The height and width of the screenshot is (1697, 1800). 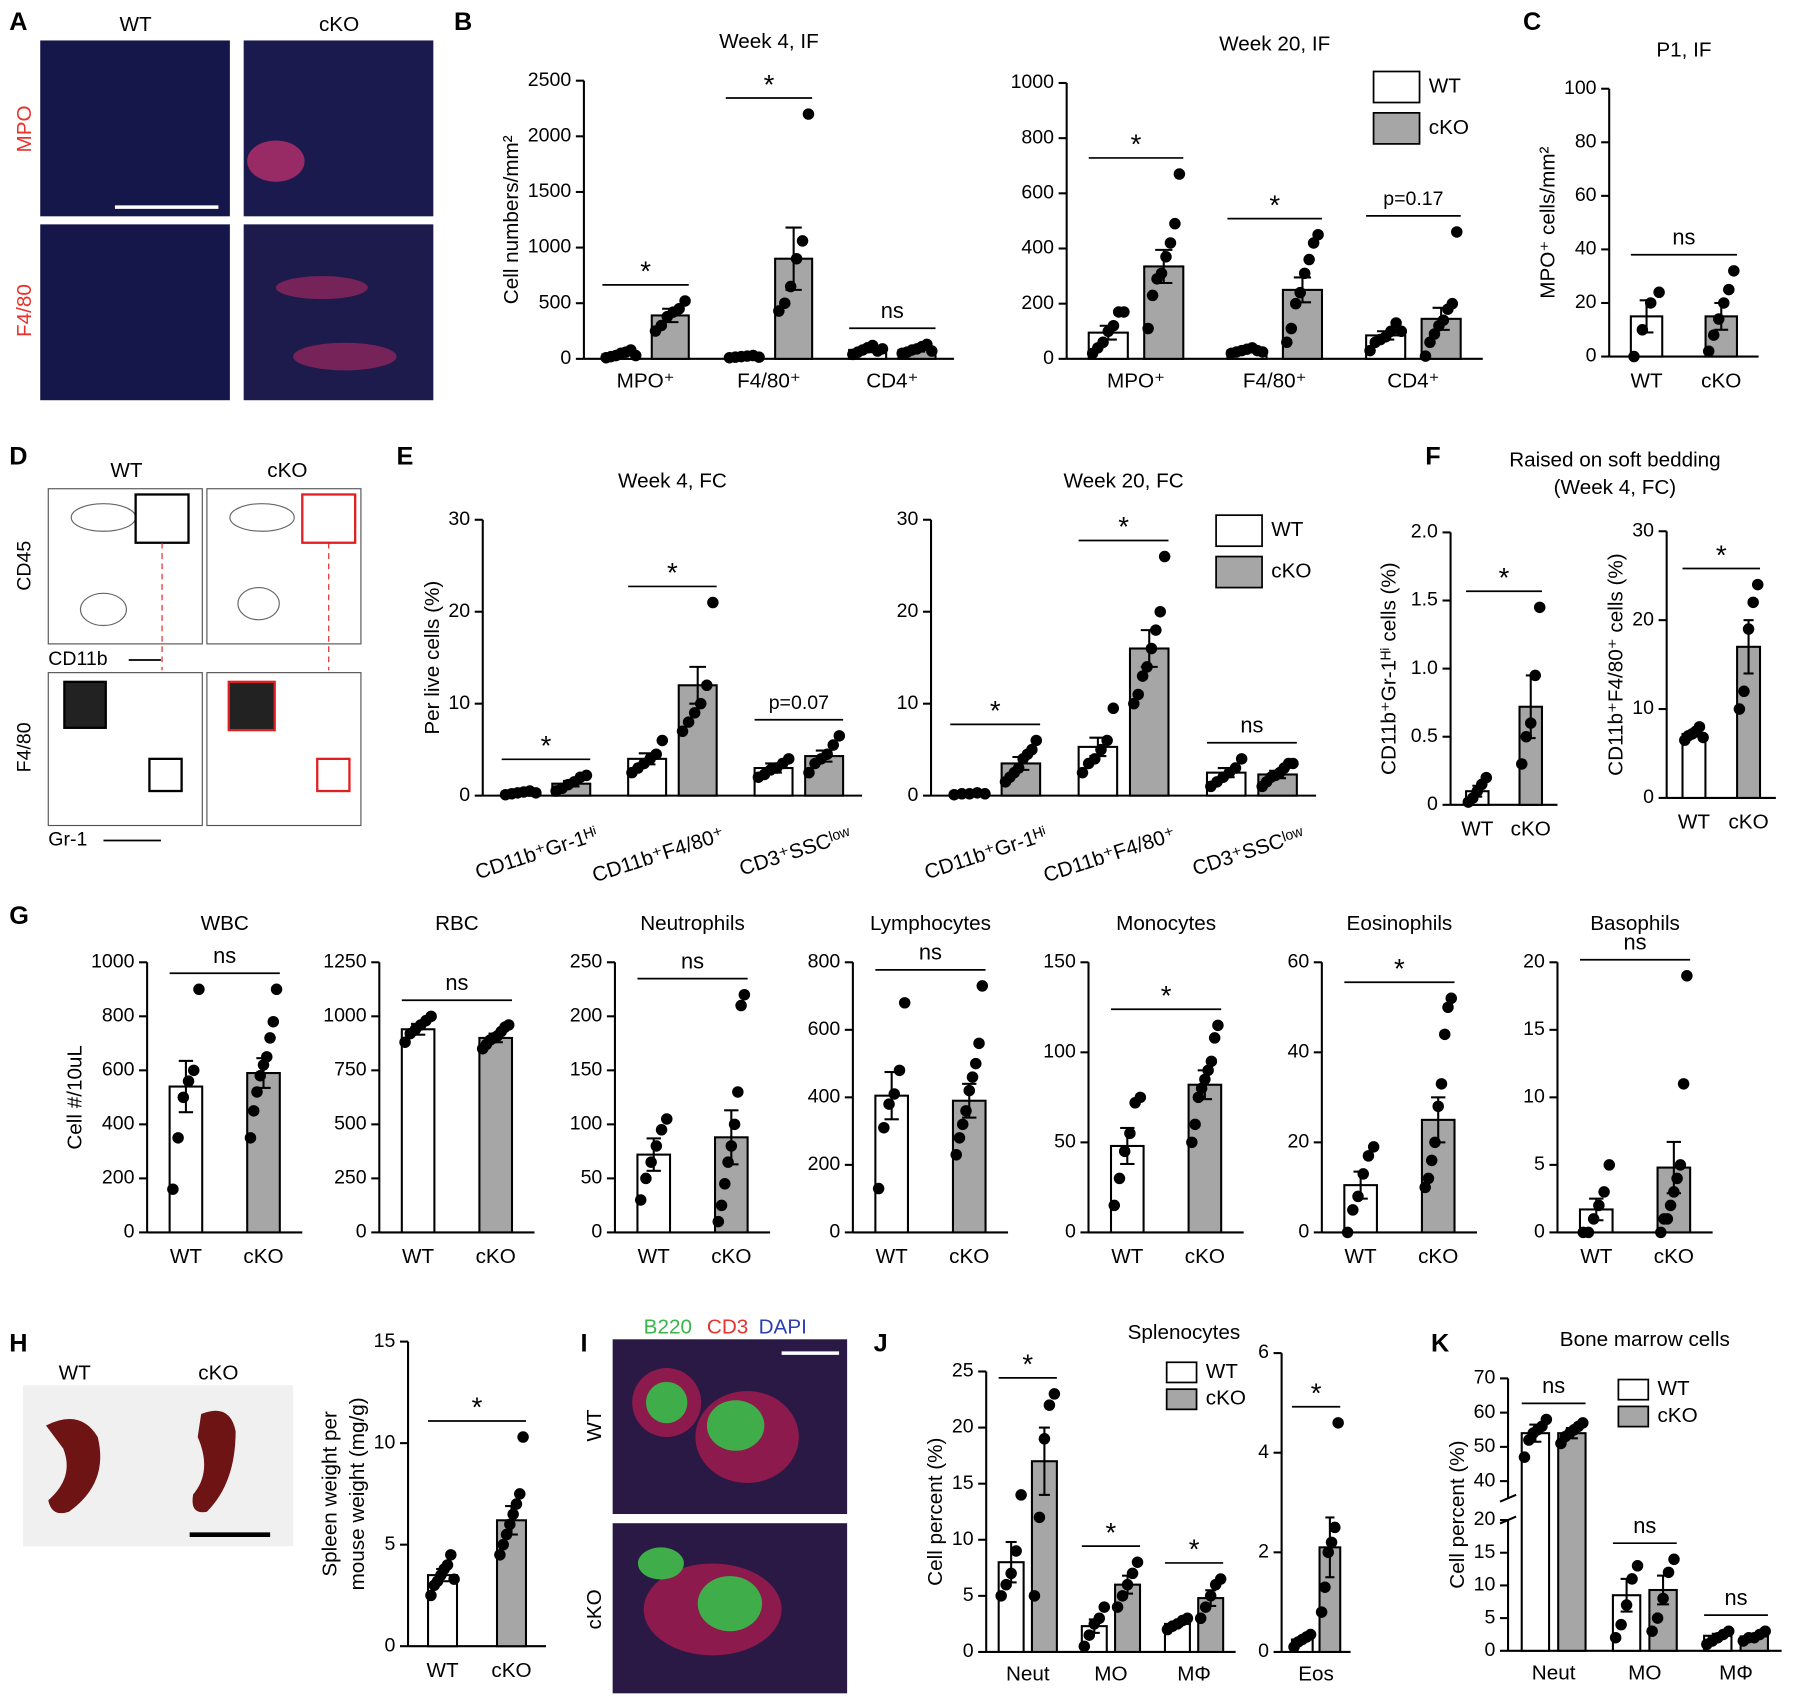 I want to click on y-tick-label: 600, so click(x=1037, y=192).